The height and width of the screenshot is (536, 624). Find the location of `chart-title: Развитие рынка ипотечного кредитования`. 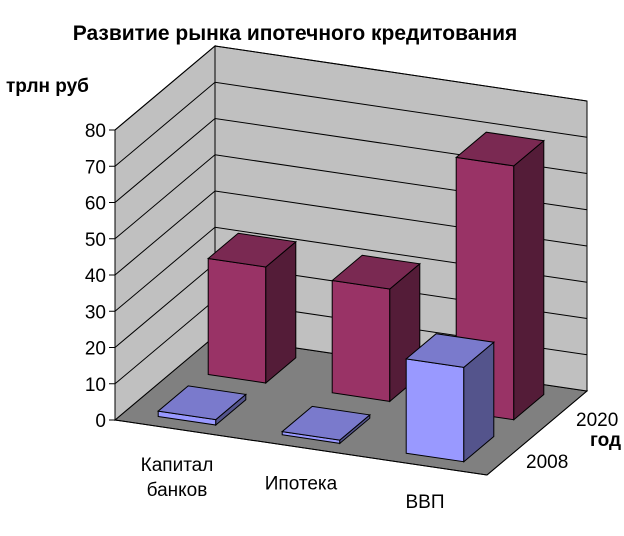

chart-title: Развитие рынка ипотечного кредитования is located at coordinates (295, 33).